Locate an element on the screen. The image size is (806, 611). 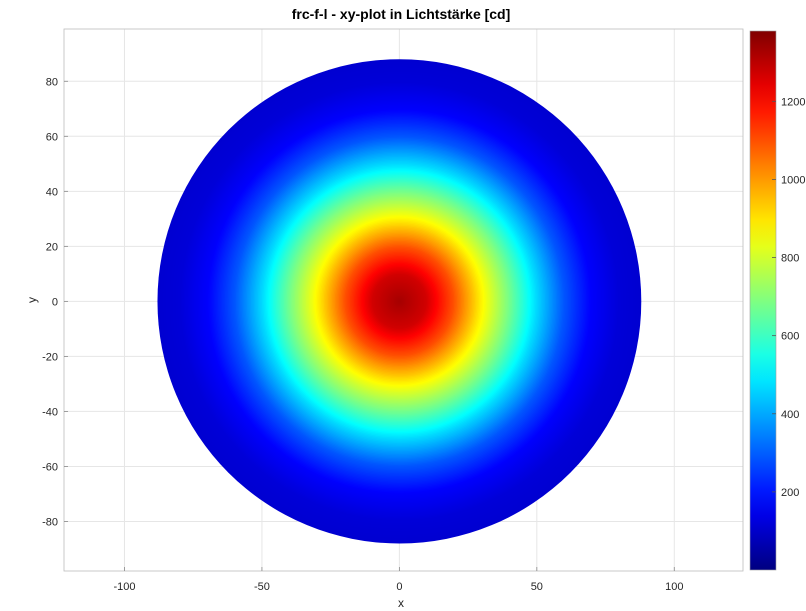
heat-ring is located at coordinates (399, 301).